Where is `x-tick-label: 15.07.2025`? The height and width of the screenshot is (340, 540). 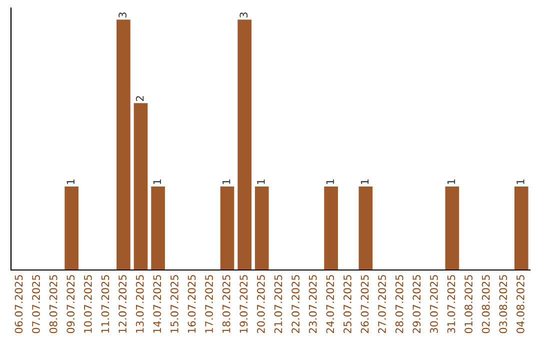 x-tick-label: 15.07.2025 is located at coordinates (174, 304).